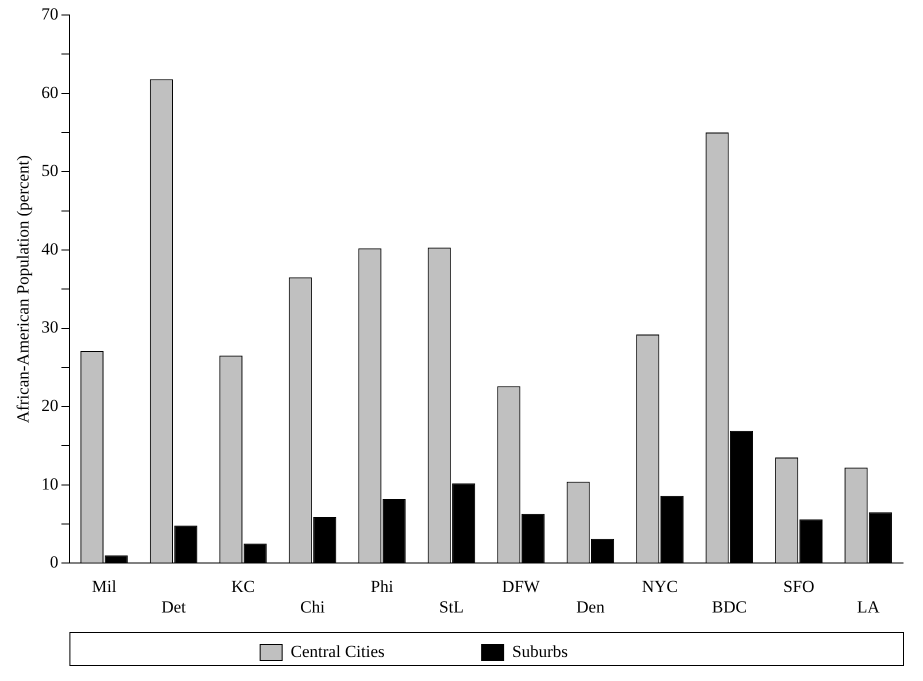  Describe the element at coordinates (868, 606) in the screenshot. I see `x-tick-label: LA` at that location.